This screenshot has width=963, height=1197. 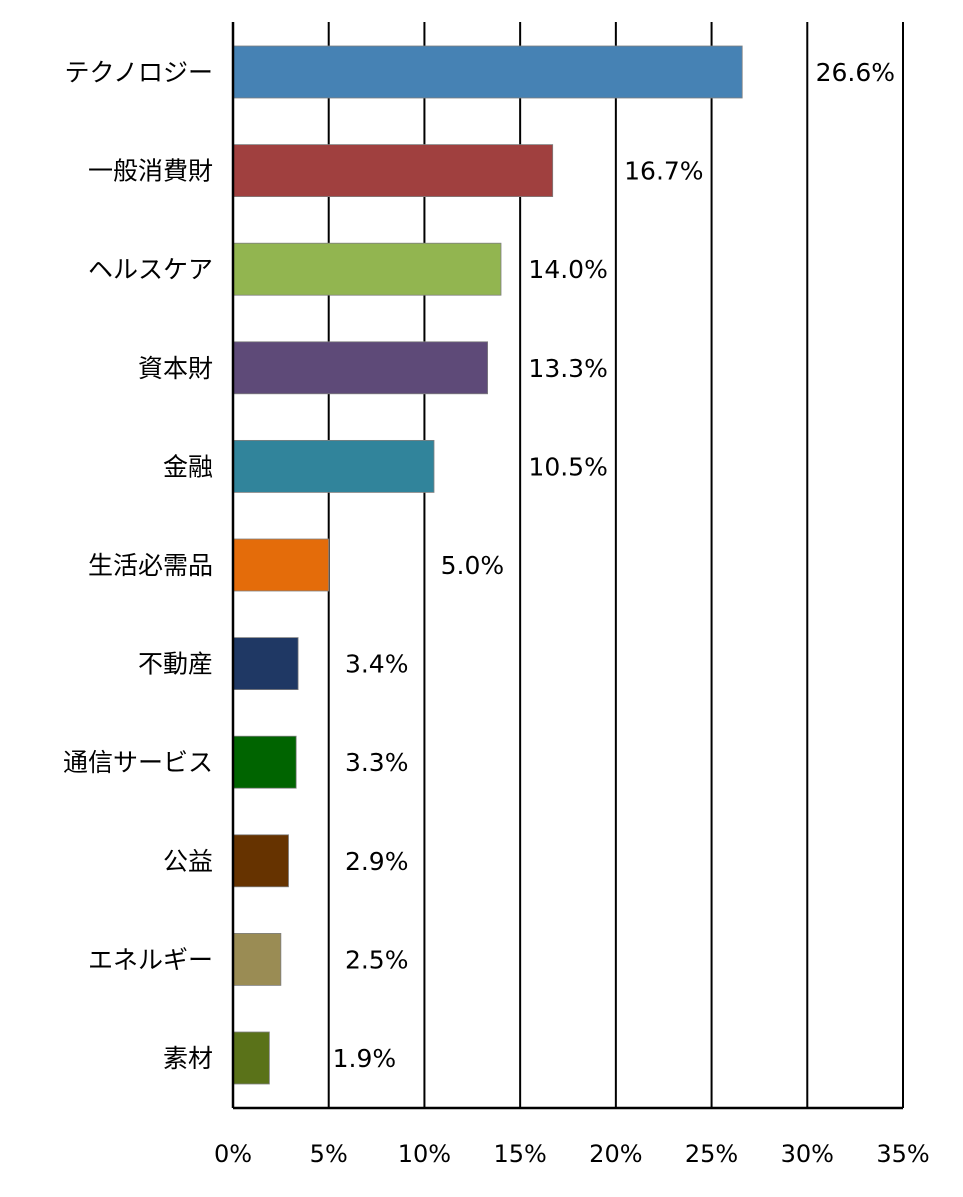 What do you see at coordinates (150, 565) in the screenshot?
I see `category-label: 生活必需品` at bounding box center [150, 565].